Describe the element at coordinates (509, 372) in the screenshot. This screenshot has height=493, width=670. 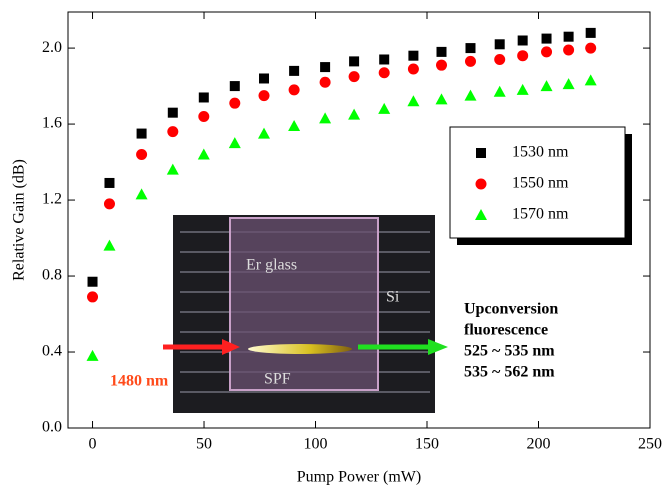
I see `callout-line: 535 ~ 562 nm` at that location.